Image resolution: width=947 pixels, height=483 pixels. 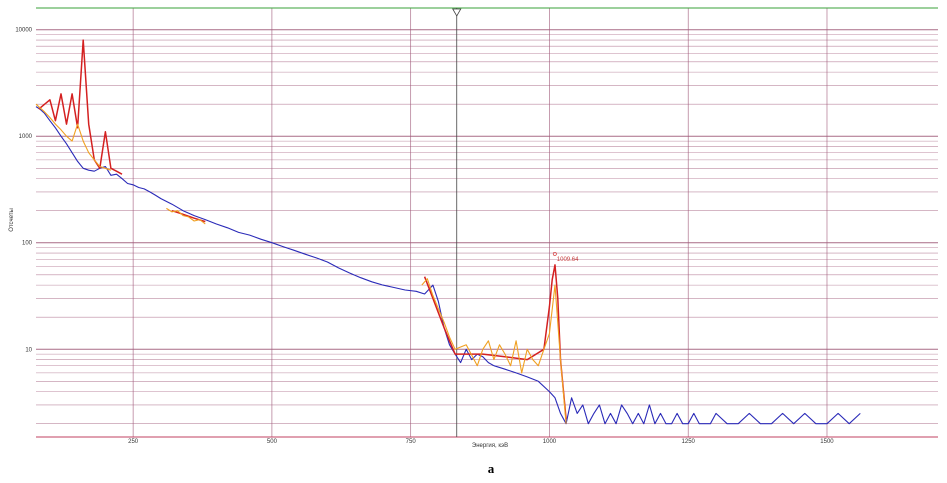 What do you see at coordinates (689, 442) in the screenshot?
I see `x-tick-label: 1250` at bounding box center [689, 442].